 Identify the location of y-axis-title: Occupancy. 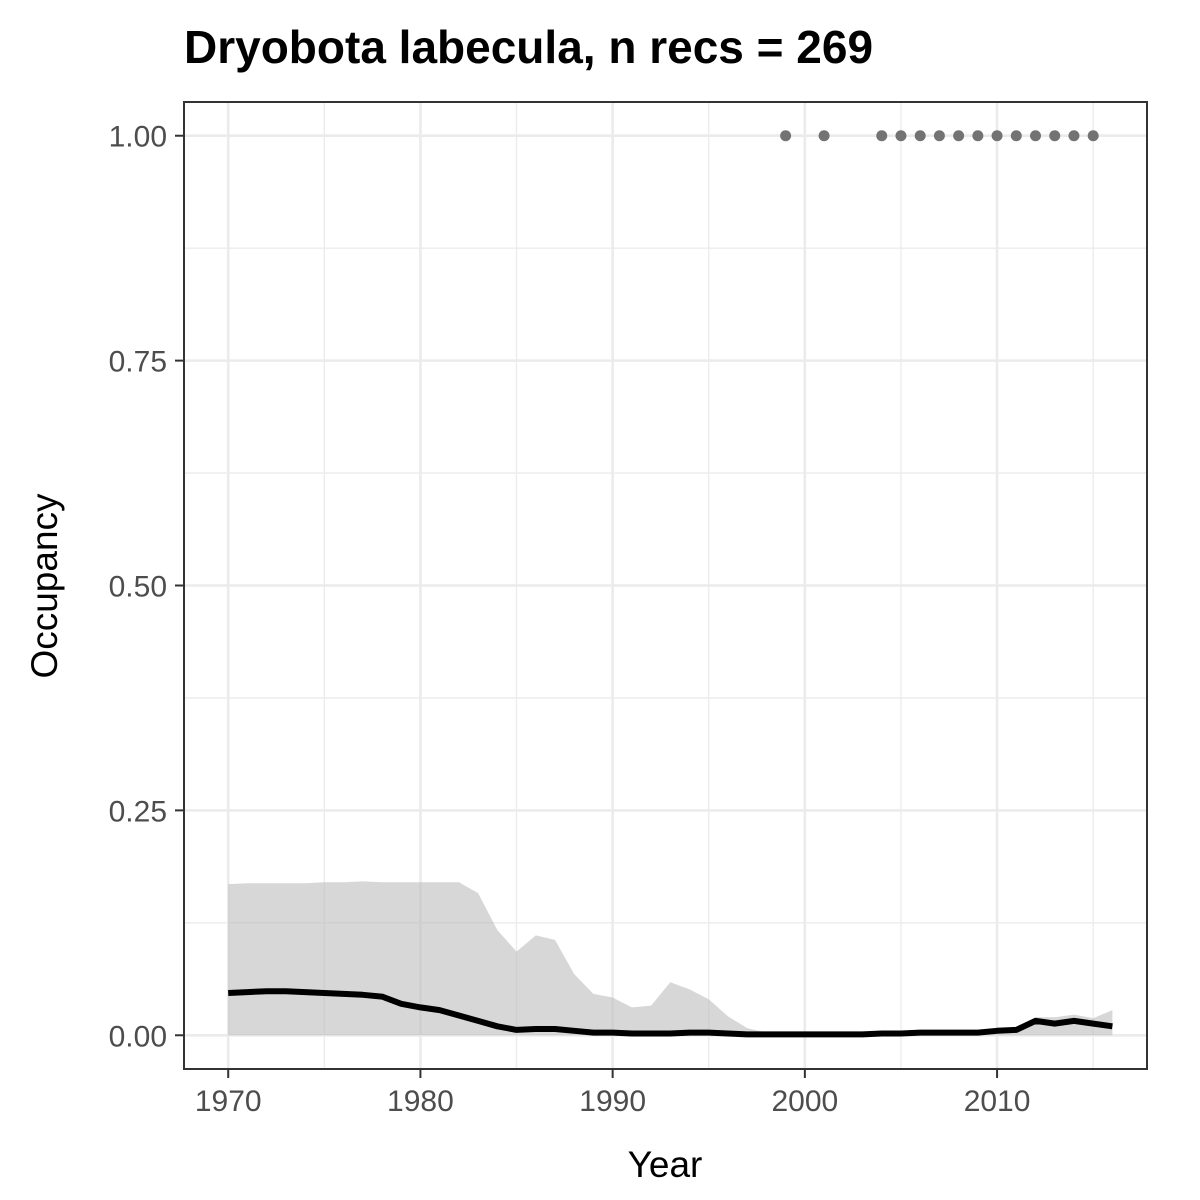
(44, 586).